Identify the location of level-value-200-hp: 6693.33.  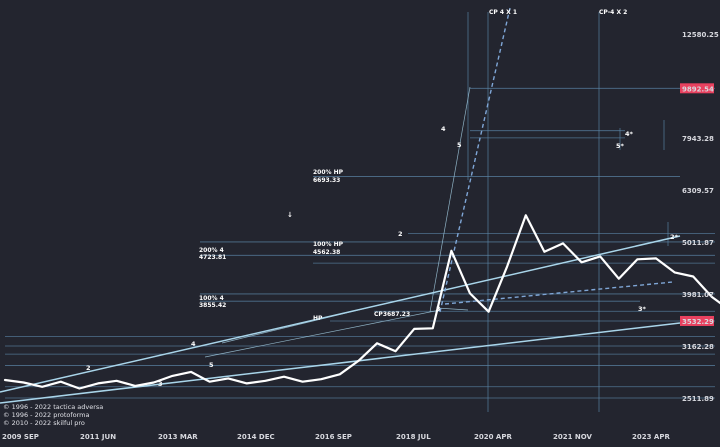
(326, 180).